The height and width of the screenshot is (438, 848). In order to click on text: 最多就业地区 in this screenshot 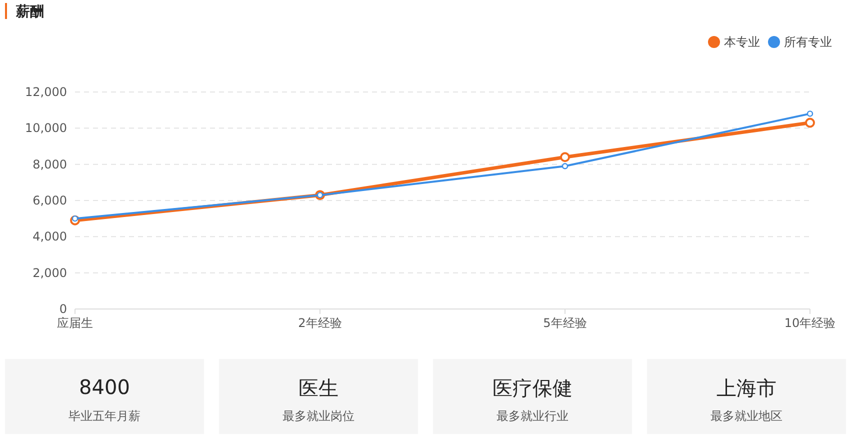, I will do `click(747, 416)`.